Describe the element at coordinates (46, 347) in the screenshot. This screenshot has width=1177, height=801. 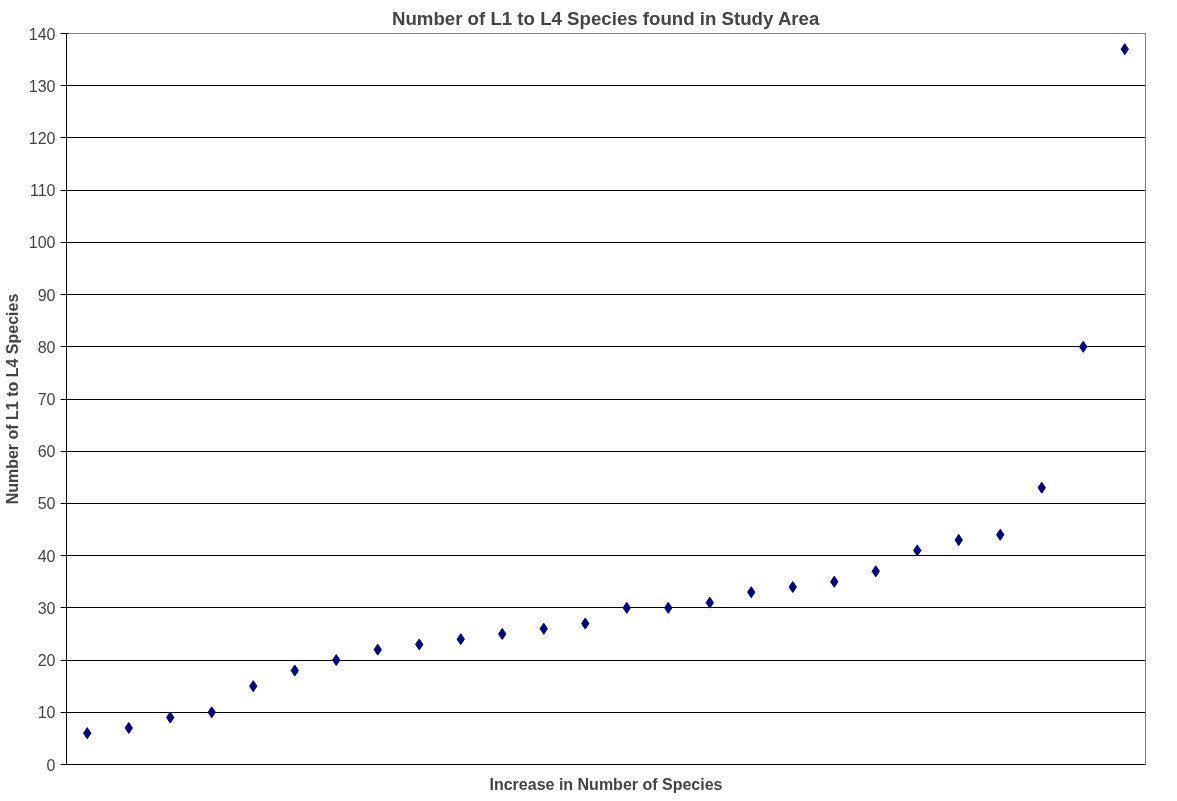
I see `y-tick-label: 80` at that location.